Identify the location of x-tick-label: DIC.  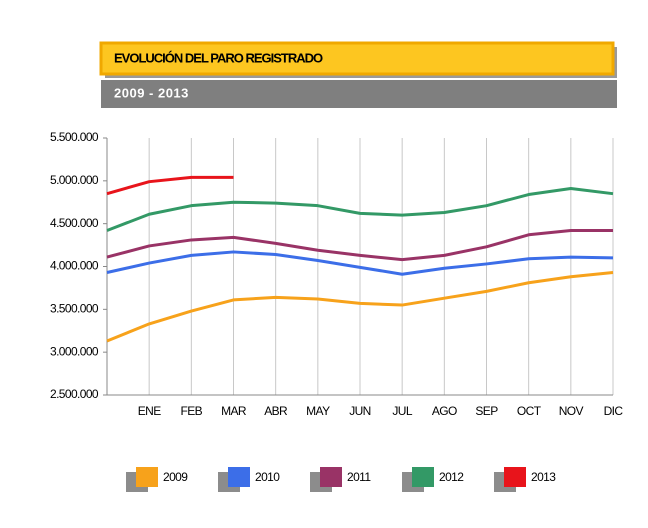
(614, 411).